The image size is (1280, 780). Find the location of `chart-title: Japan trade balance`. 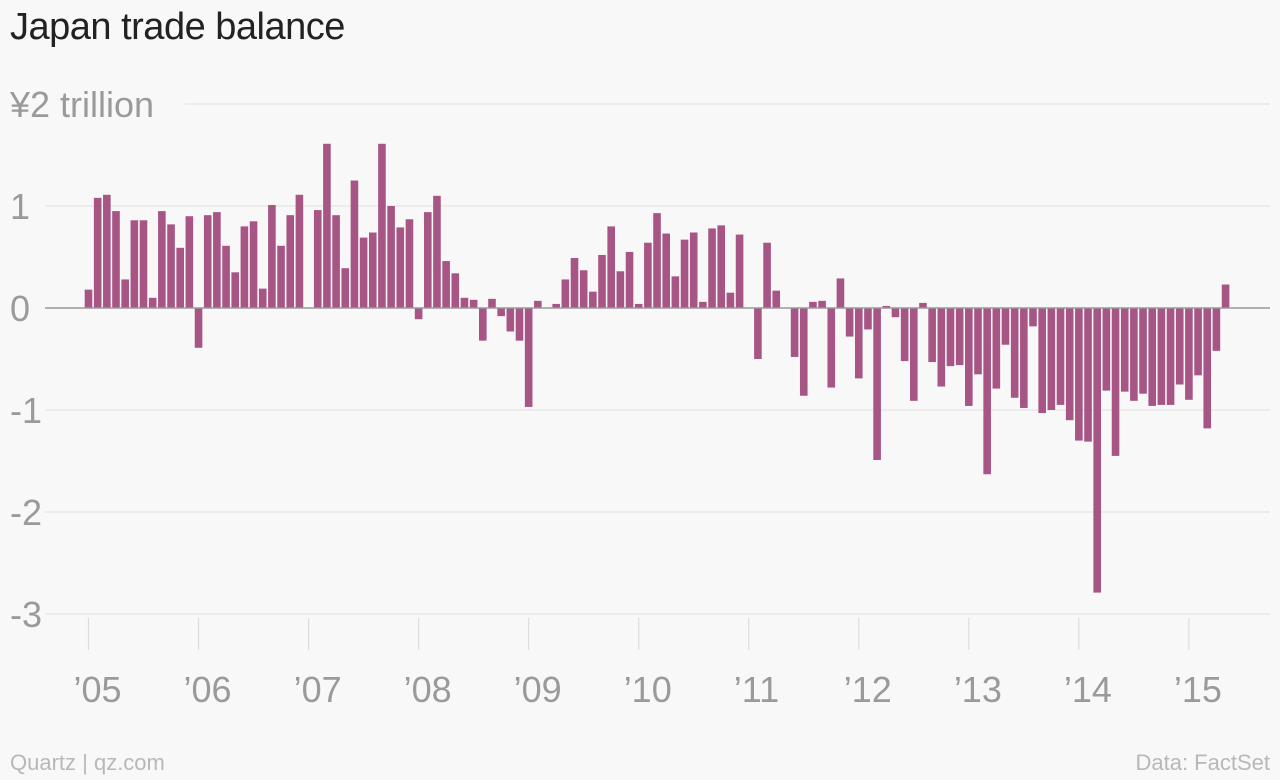

chart-title: Japan trade balance is located at coordinates (177, 27).